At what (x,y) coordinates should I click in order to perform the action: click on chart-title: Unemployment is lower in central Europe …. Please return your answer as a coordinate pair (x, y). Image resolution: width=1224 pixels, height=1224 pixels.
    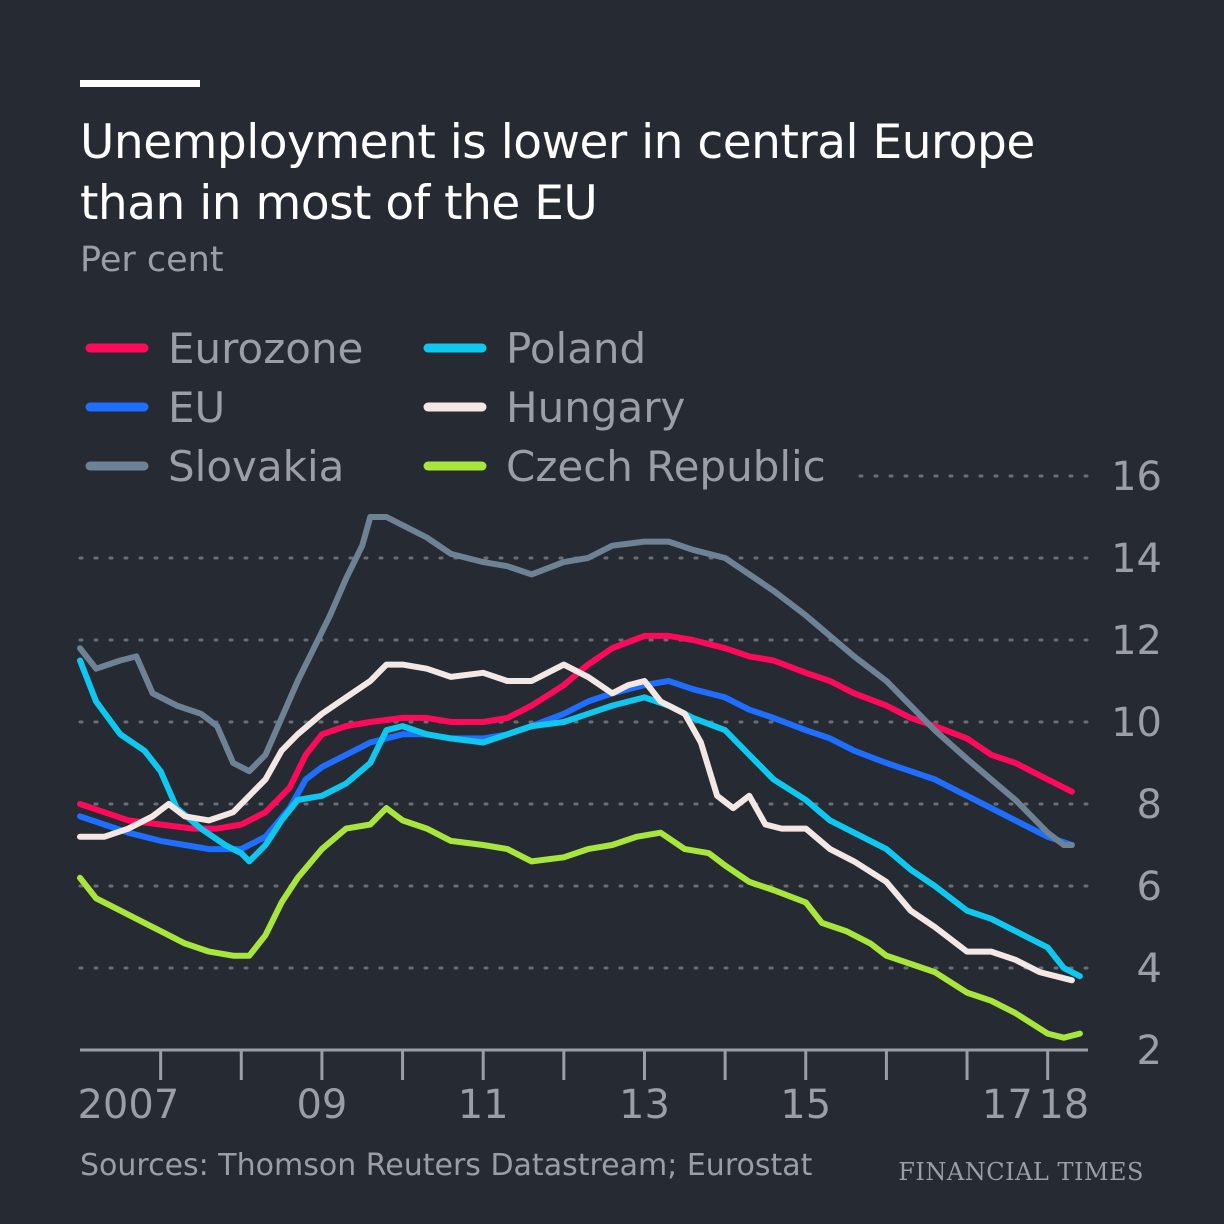
    Looking at the image, I should click on (557, 173).